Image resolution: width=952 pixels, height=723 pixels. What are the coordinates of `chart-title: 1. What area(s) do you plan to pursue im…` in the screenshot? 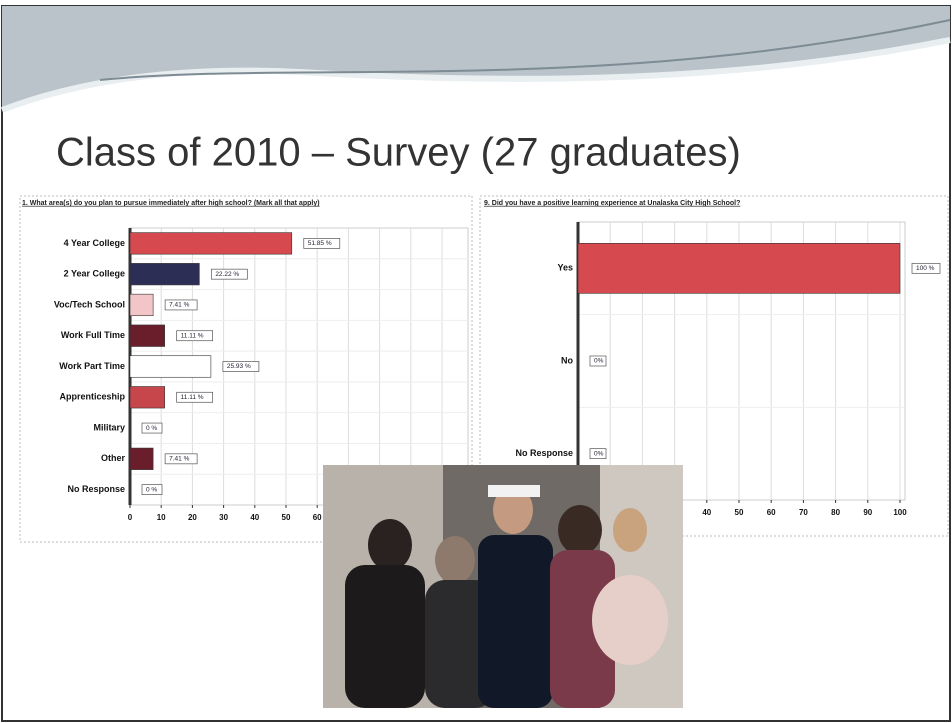 It's located at (171, 203).